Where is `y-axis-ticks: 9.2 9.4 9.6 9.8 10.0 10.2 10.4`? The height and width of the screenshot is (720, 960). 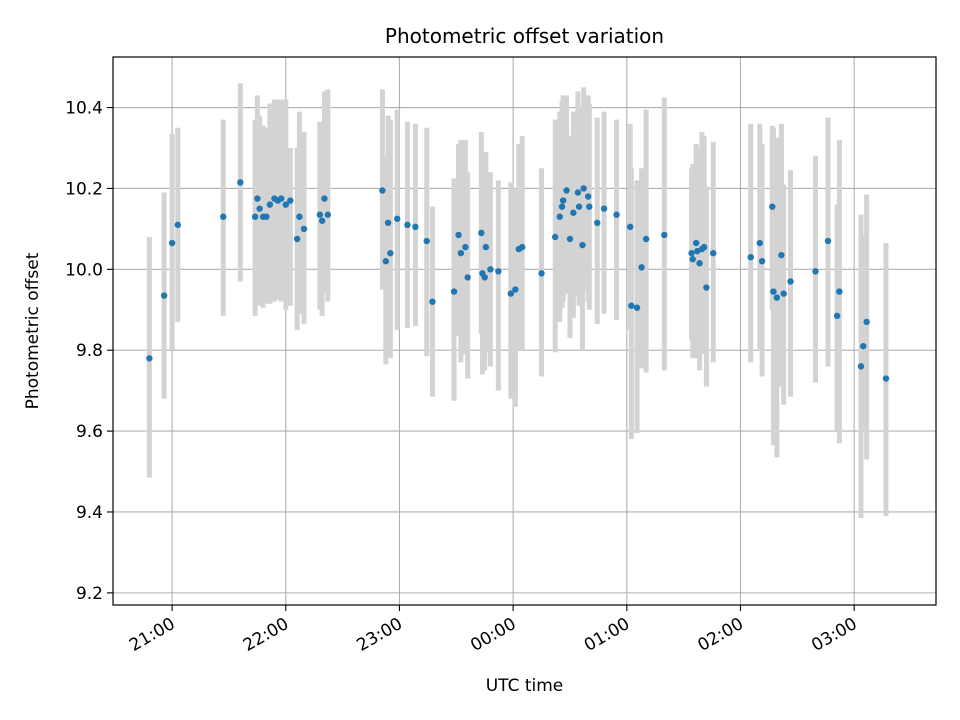
y-axis-ticks: 9.2 9.4 9.6 9.8 10.0 10.2 10.4 is located at coordinates (89, 351).